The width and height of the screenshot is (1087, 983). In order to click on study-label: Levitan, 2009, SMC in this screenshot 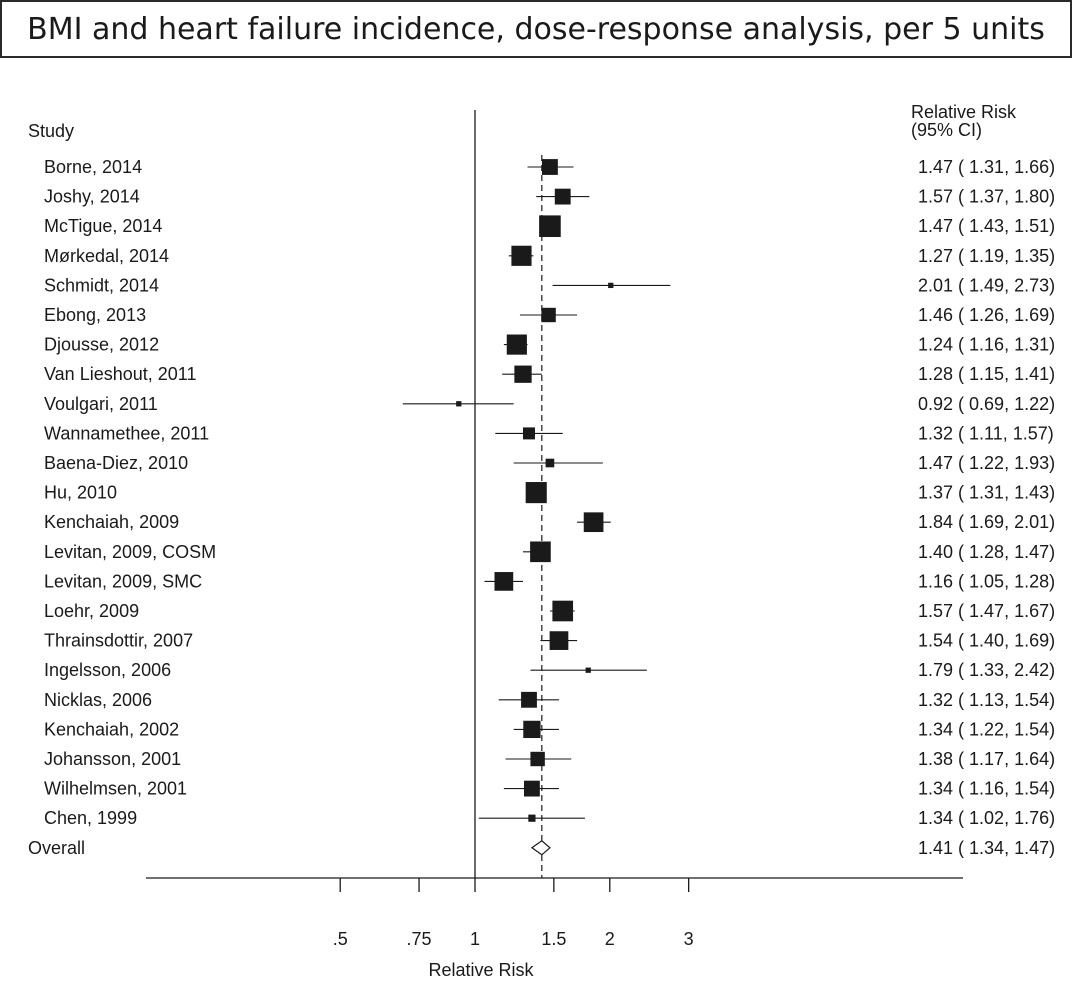, I will do `click(123, 581)`.